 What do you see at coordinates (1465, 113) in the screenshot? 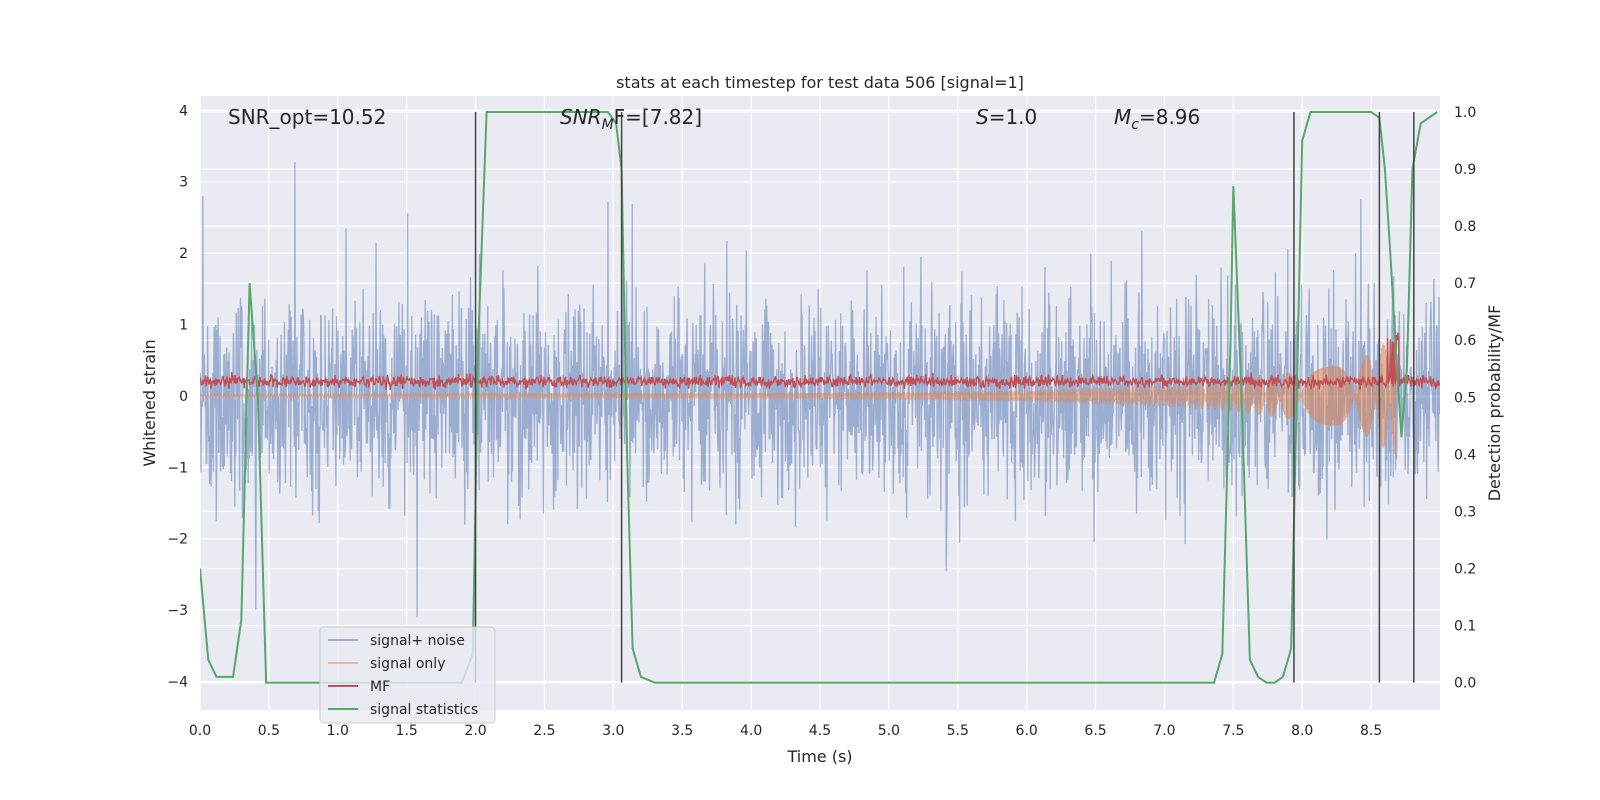
I see `y2-tick-label: 1.0` at bounding box center [1465, 113].